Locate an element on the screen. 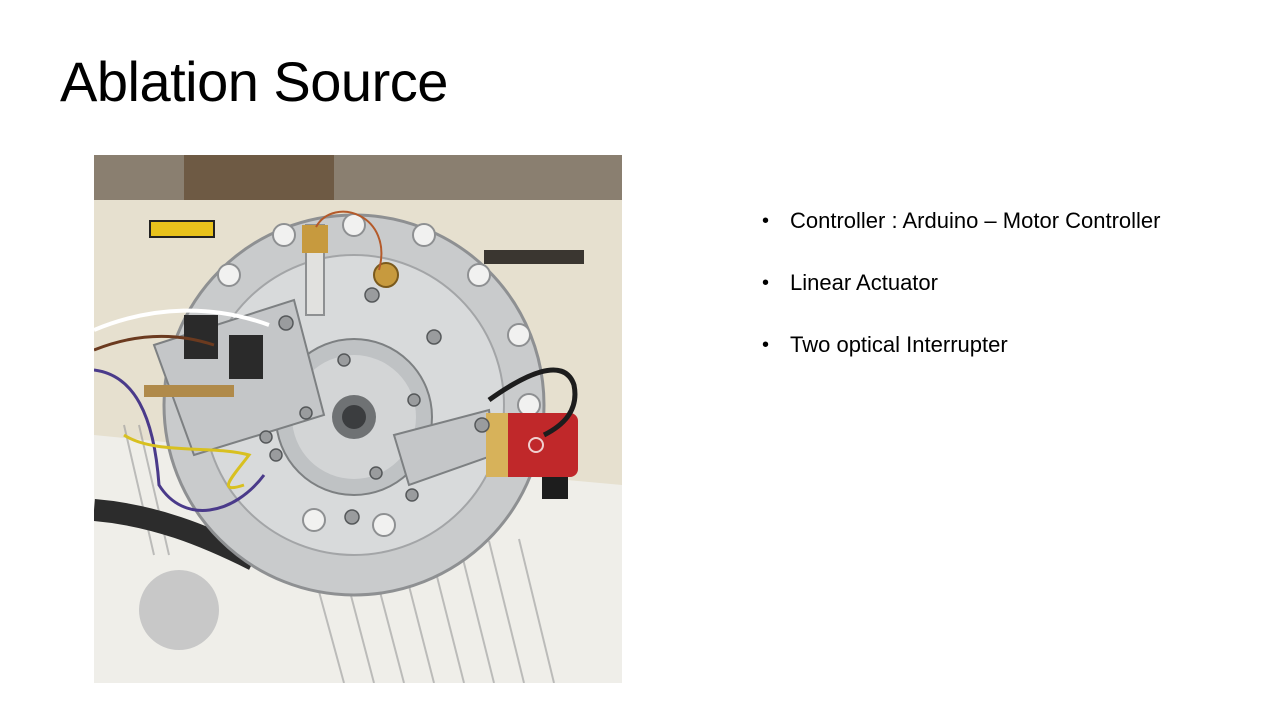 The height and width of the screenshot is (703, 1280). bullet-text: Linear Actuator is located at coordinates (864, 282).